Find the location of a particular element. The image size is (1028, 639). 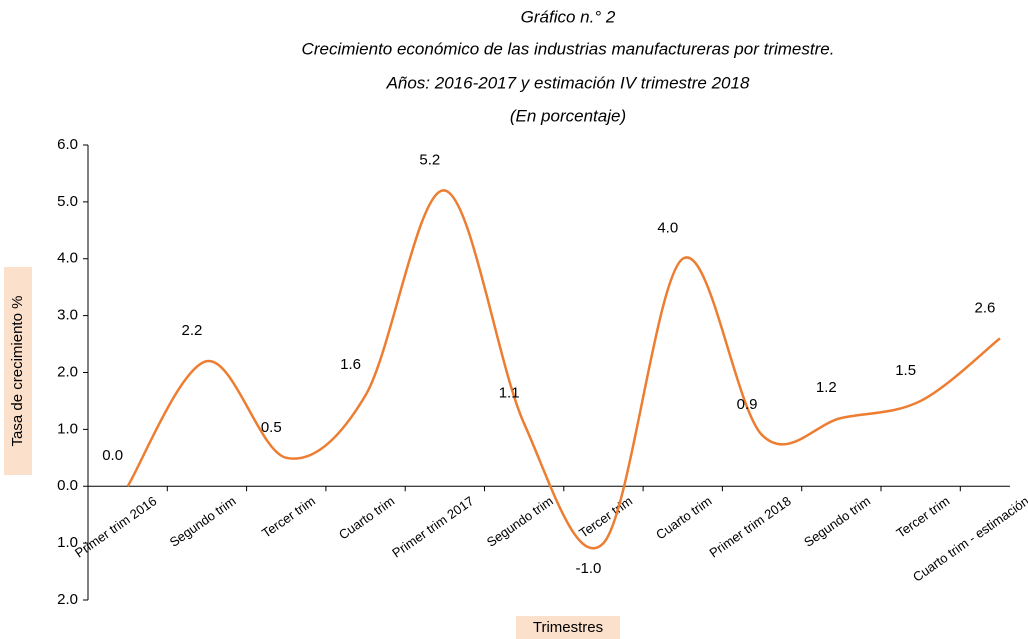

y-tick-label: 0.0 is located at coordinates (67, 485).